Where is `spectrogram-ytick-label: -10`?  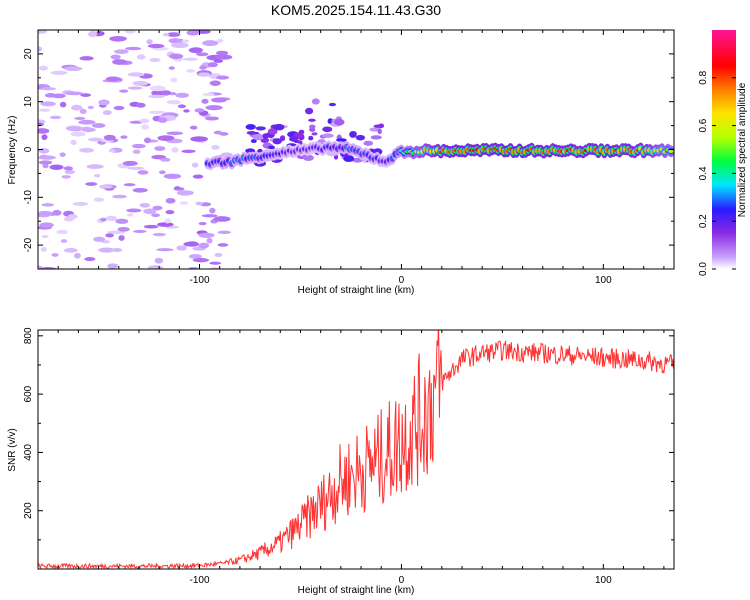 spectrogram-ytick-label: -10 is located at coordinates (28, 197).